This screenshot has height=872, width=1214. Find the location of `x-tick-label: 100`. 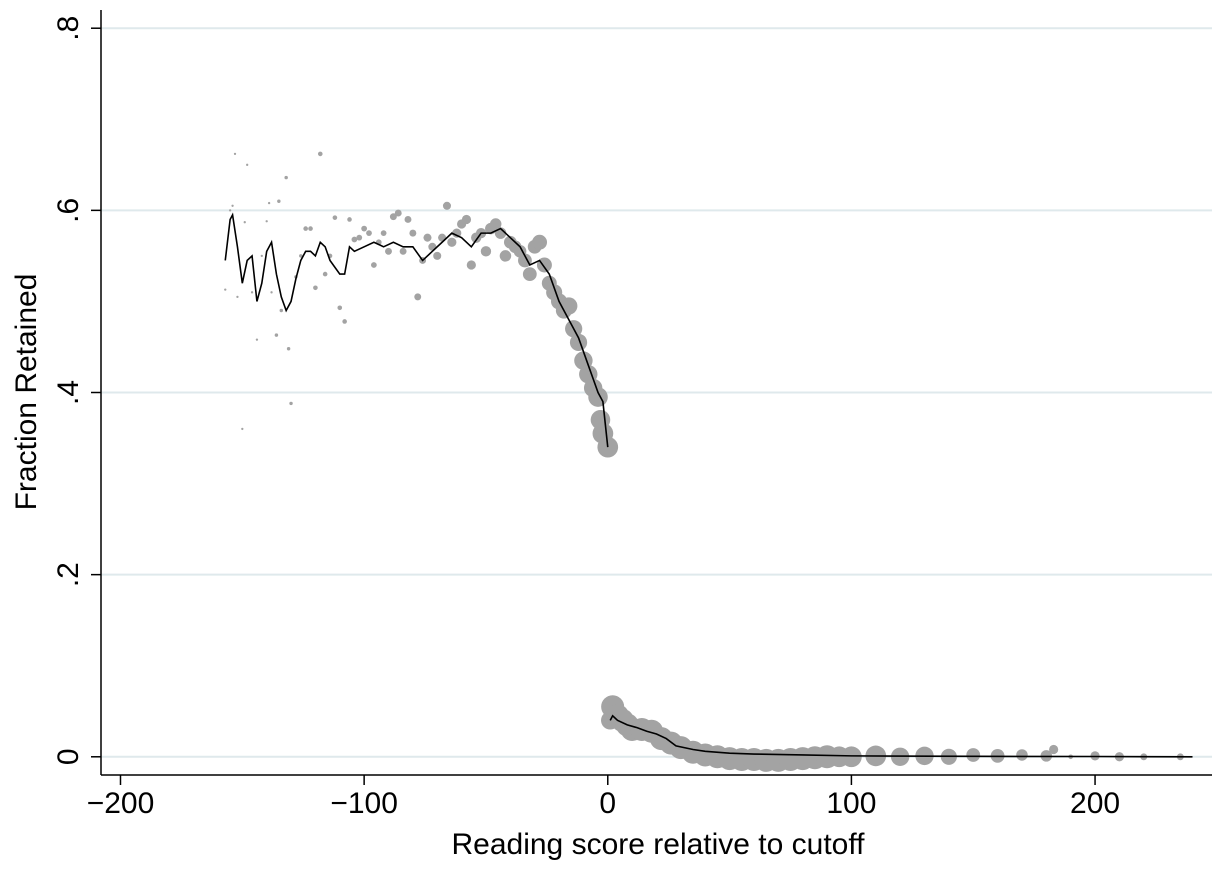

x-tick-label: 100 is located at coordinates (851, 803).